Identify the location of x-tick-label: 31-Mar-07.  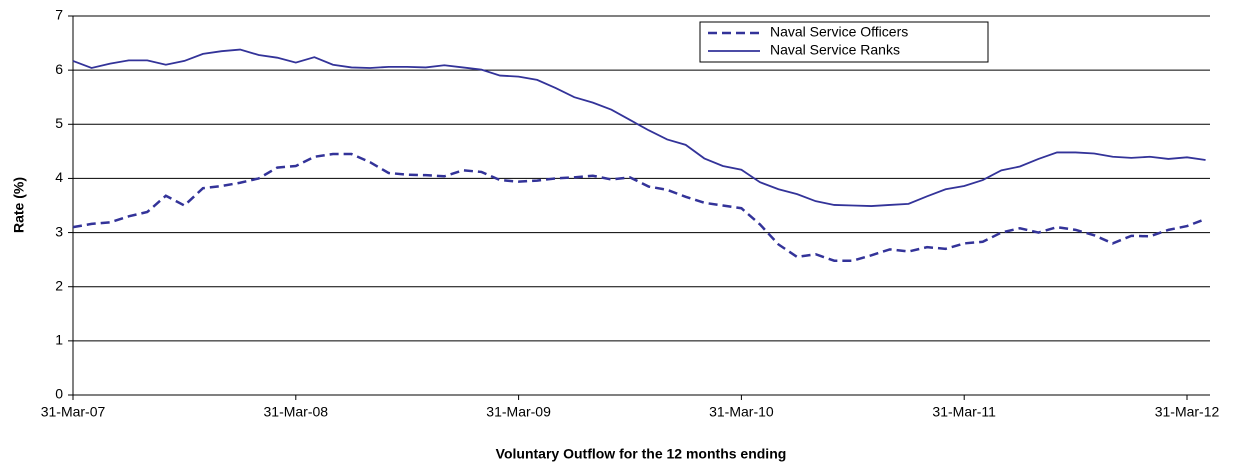
(73, 412).